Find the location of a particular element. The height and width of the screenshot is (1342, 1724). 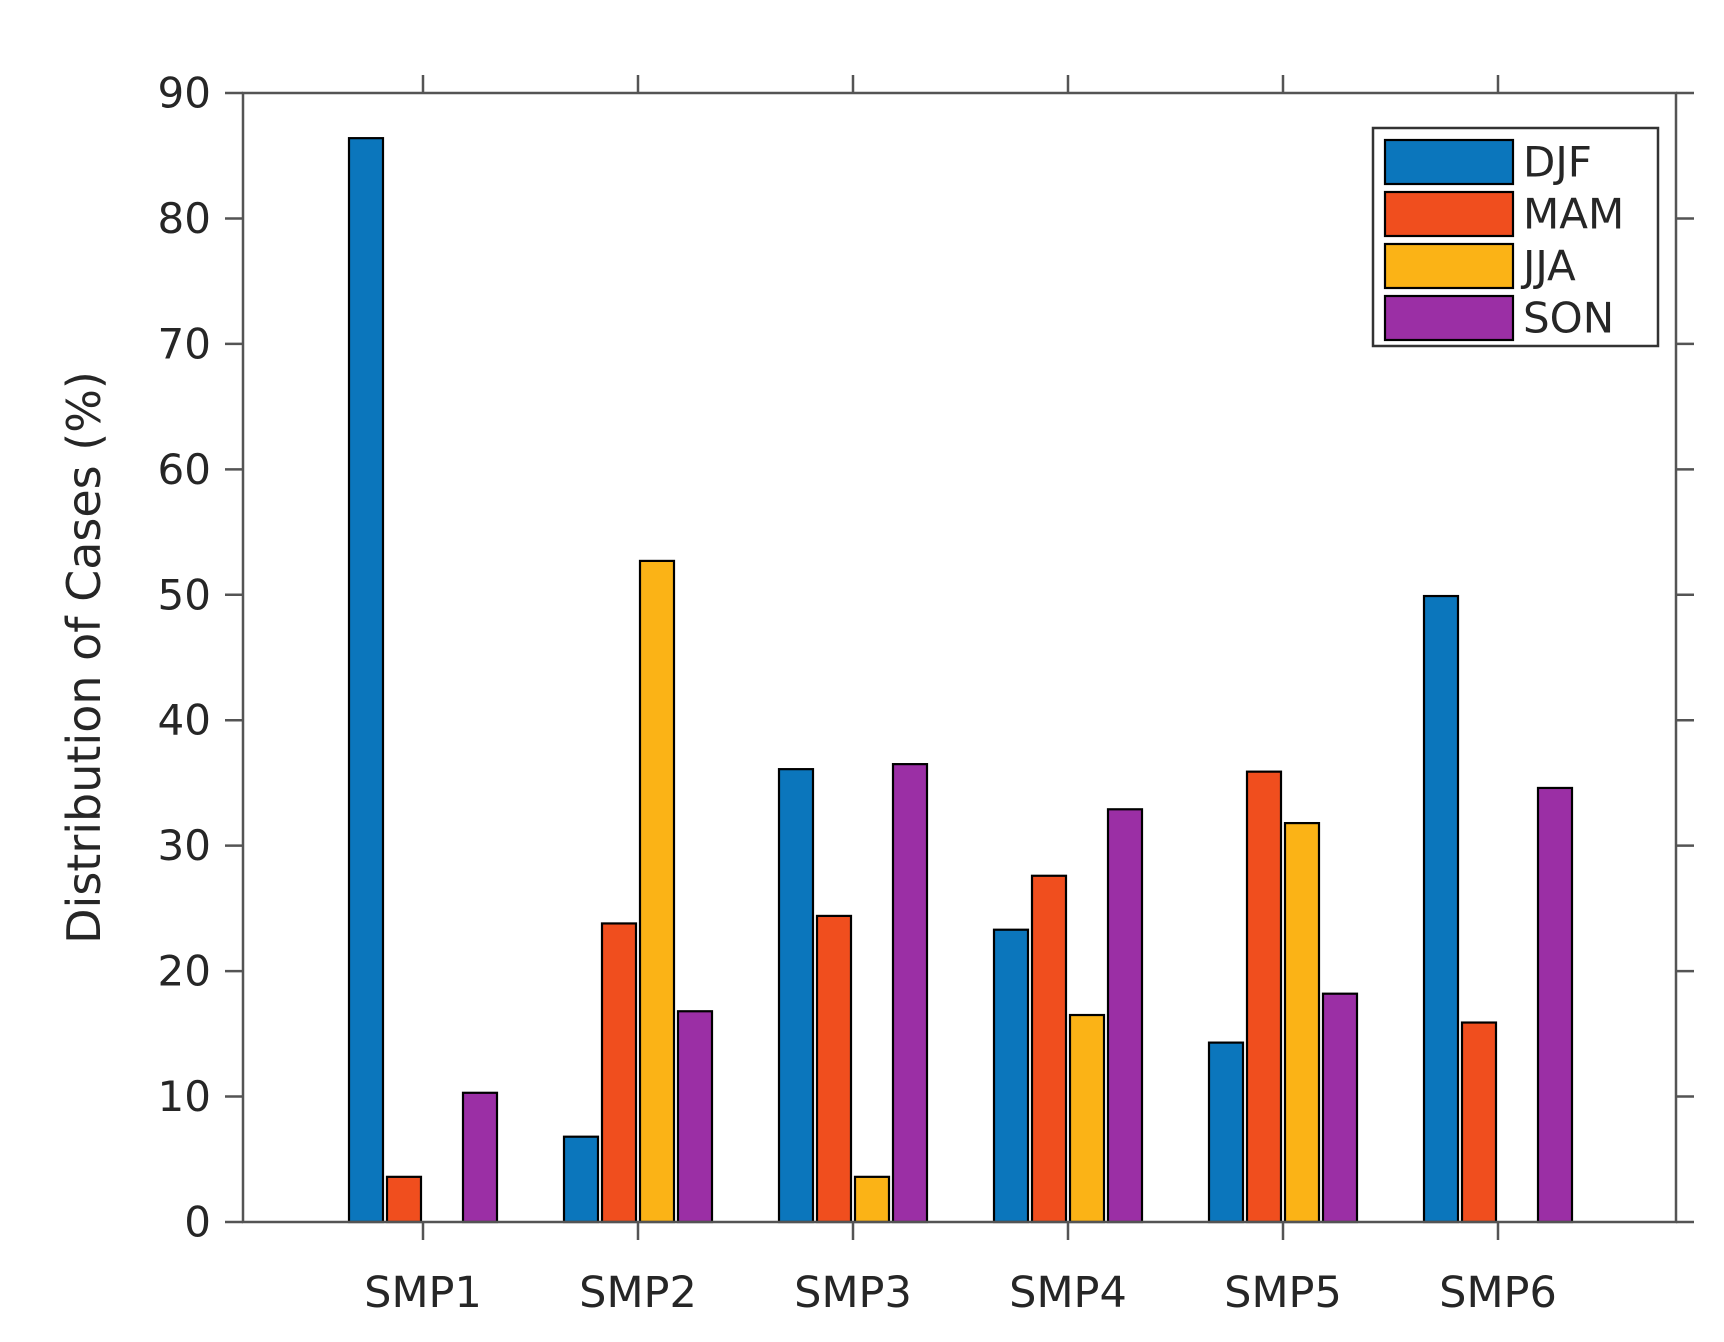

x-axis-tick-label: SMP5 is located at coordinates (1283, 1293).